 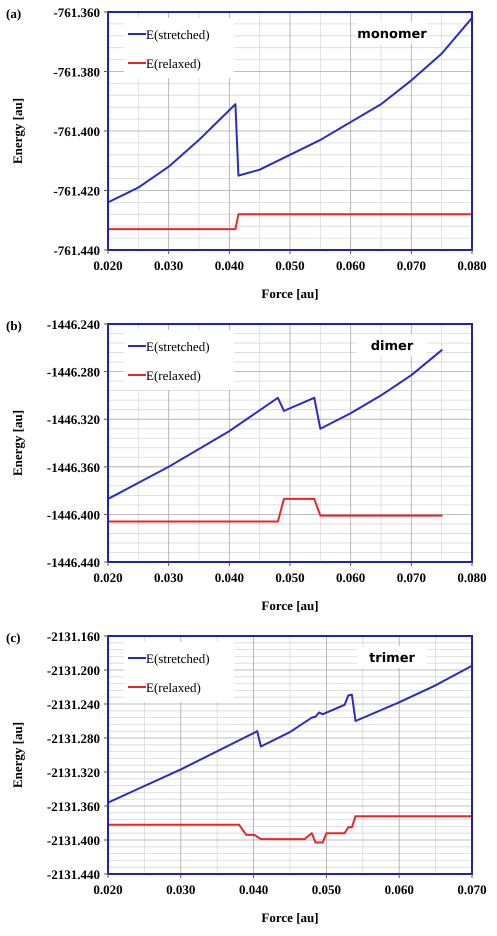 I want to click on y-tick-label: -2131.360, so click(x=73, y=806).